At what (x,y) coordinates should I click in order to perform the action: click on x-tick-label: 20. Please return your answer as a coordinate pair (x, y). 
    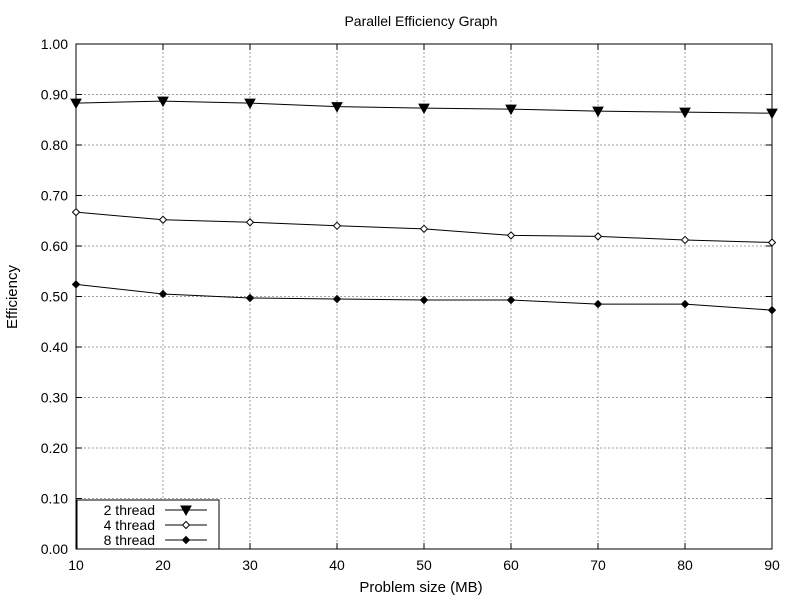
    Looking at the image, I should click on (163, 565).